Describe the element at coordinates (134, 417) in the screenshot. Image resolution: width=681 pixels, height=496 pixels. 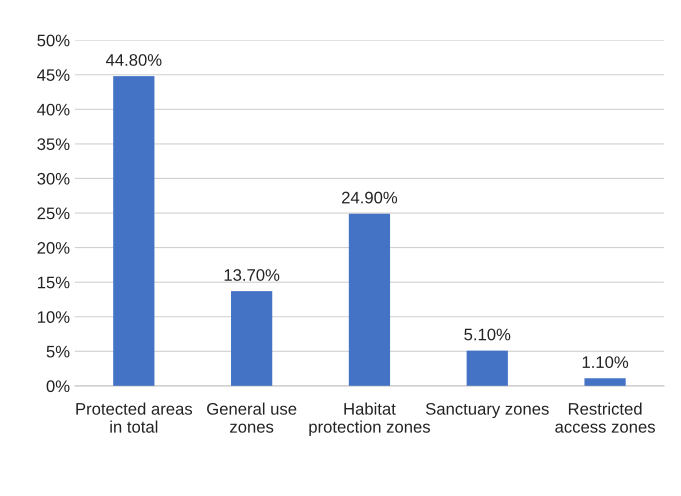
I see `x-tick-label: Protected areas in total` at that location.